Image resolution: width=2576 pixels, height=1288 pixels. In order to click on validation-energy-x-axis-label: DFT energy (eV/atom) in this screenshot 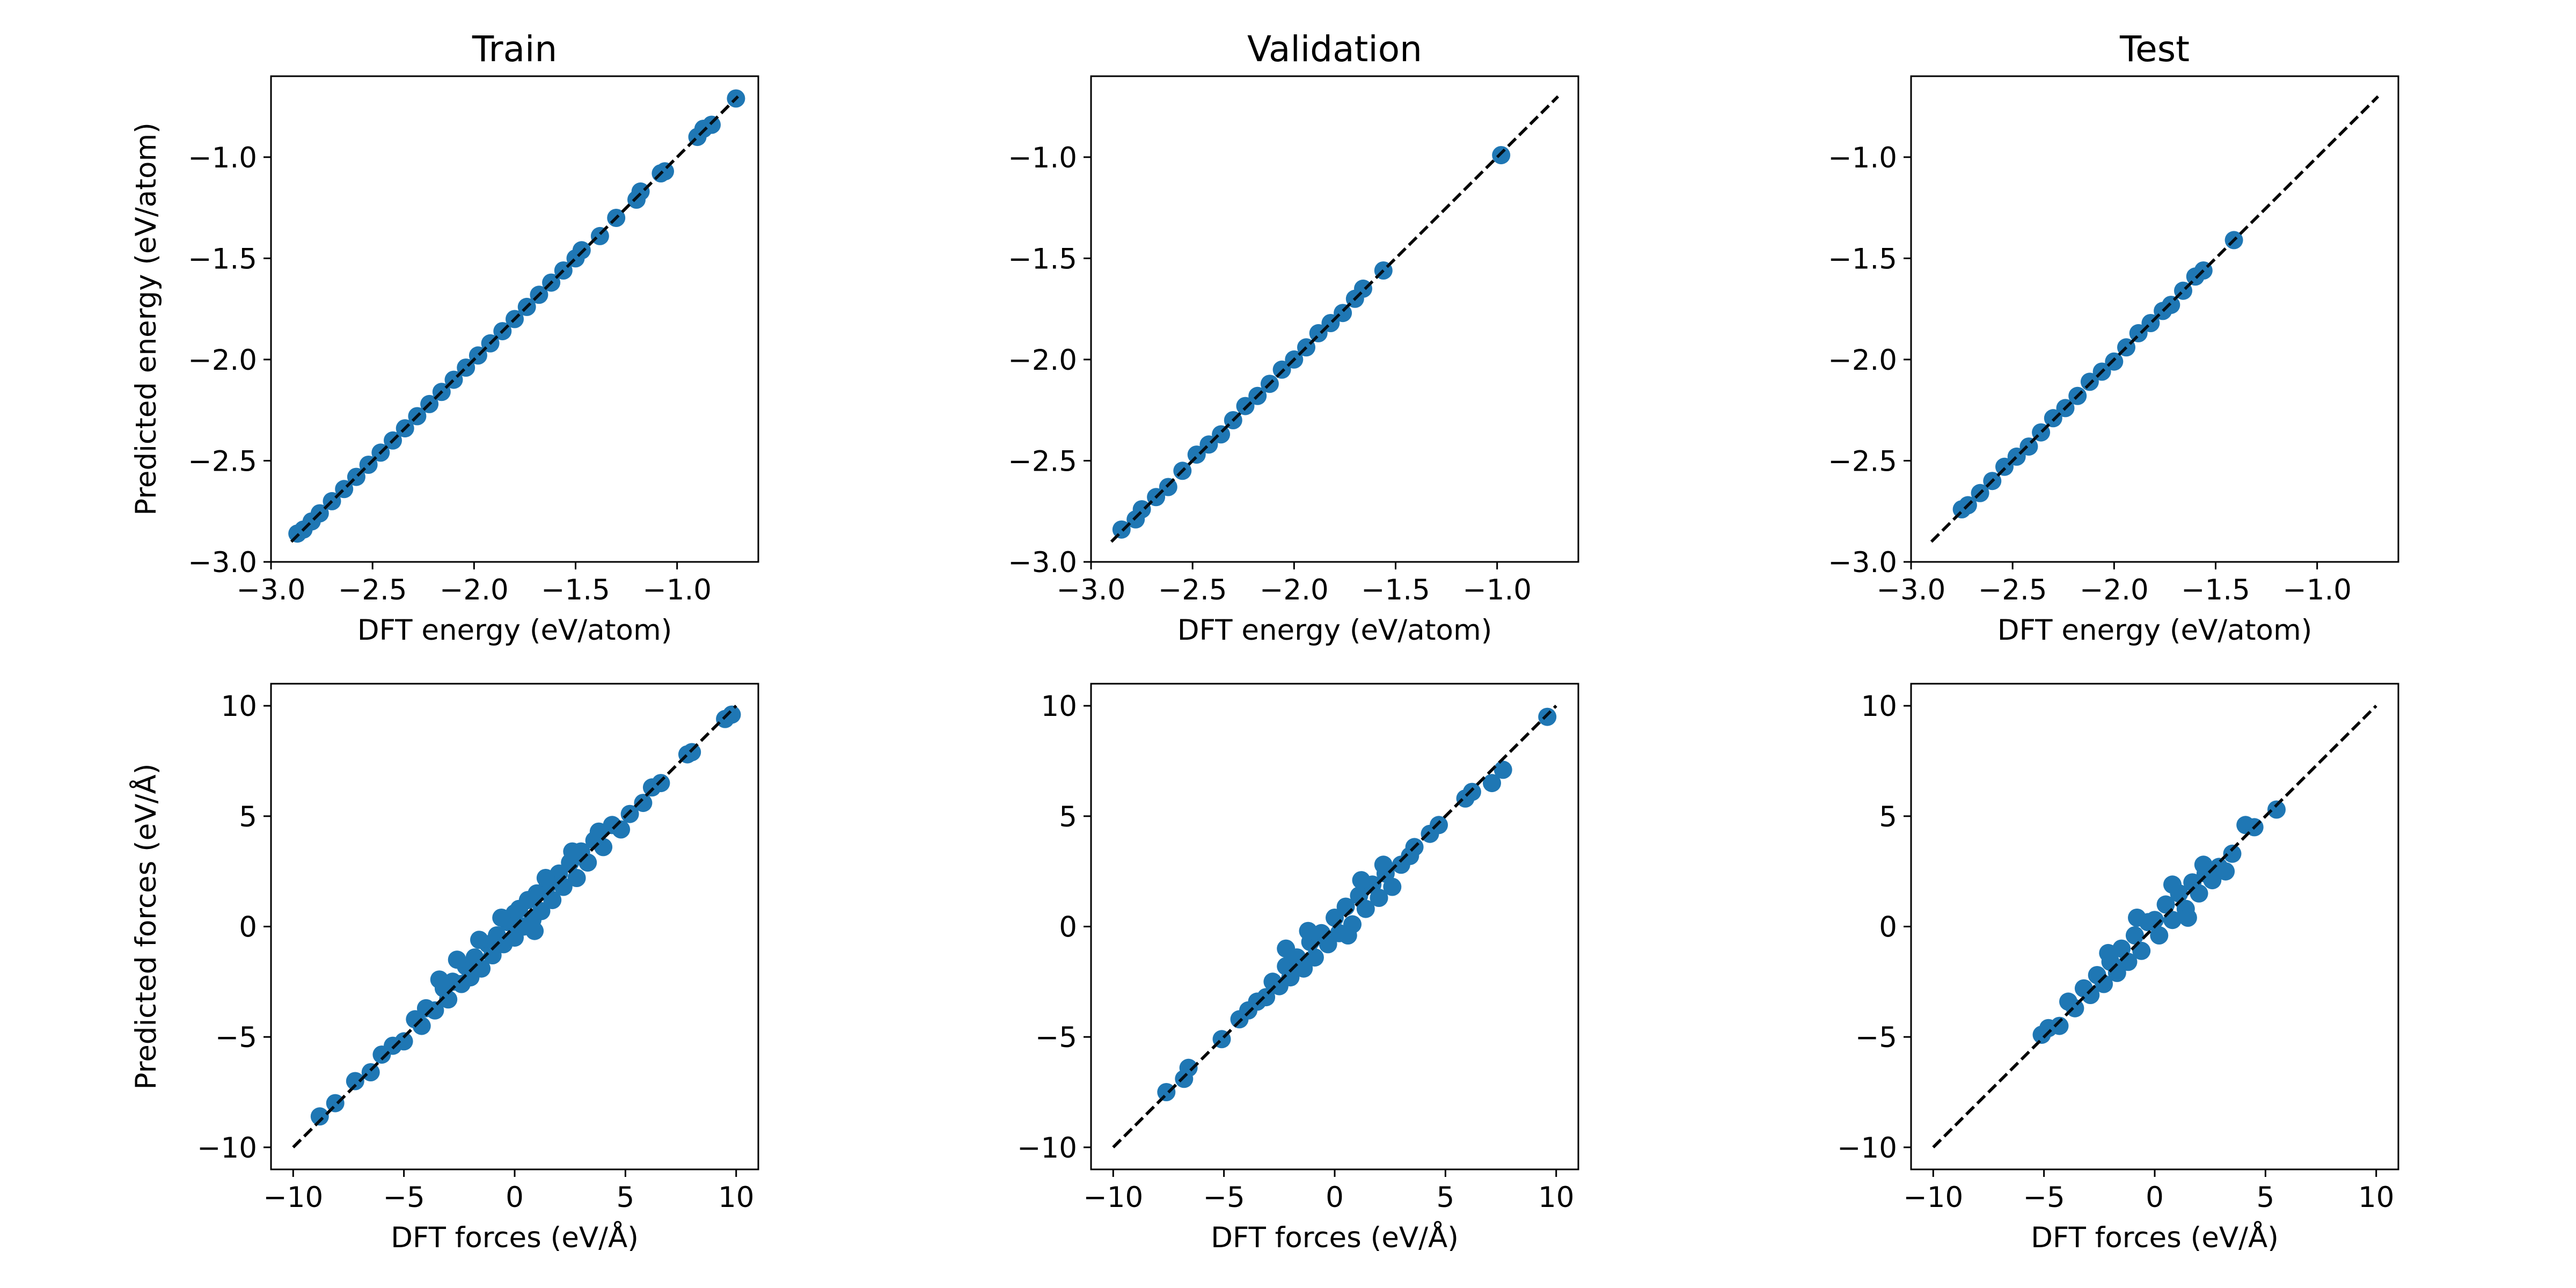, I will do `click(1334, 630)`.